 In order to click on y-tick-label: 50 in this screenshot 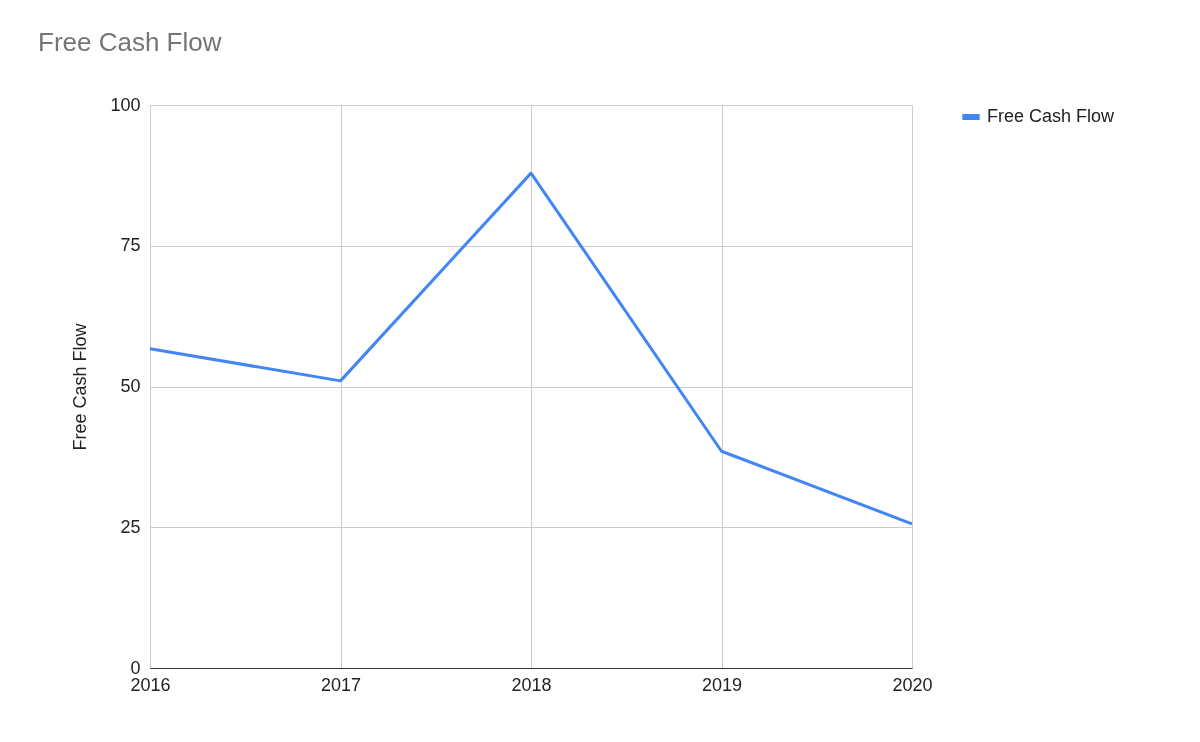, I will do `click(130, 386)`.